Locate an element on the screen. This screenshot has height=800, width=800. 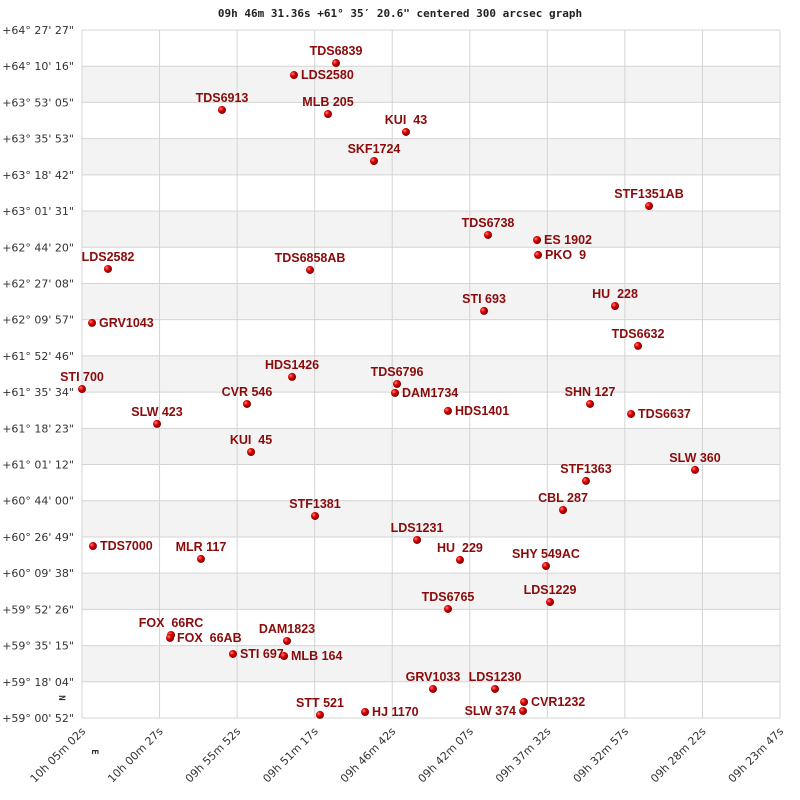
star-label: FOX 66AB is located at coordinates (209, 638).